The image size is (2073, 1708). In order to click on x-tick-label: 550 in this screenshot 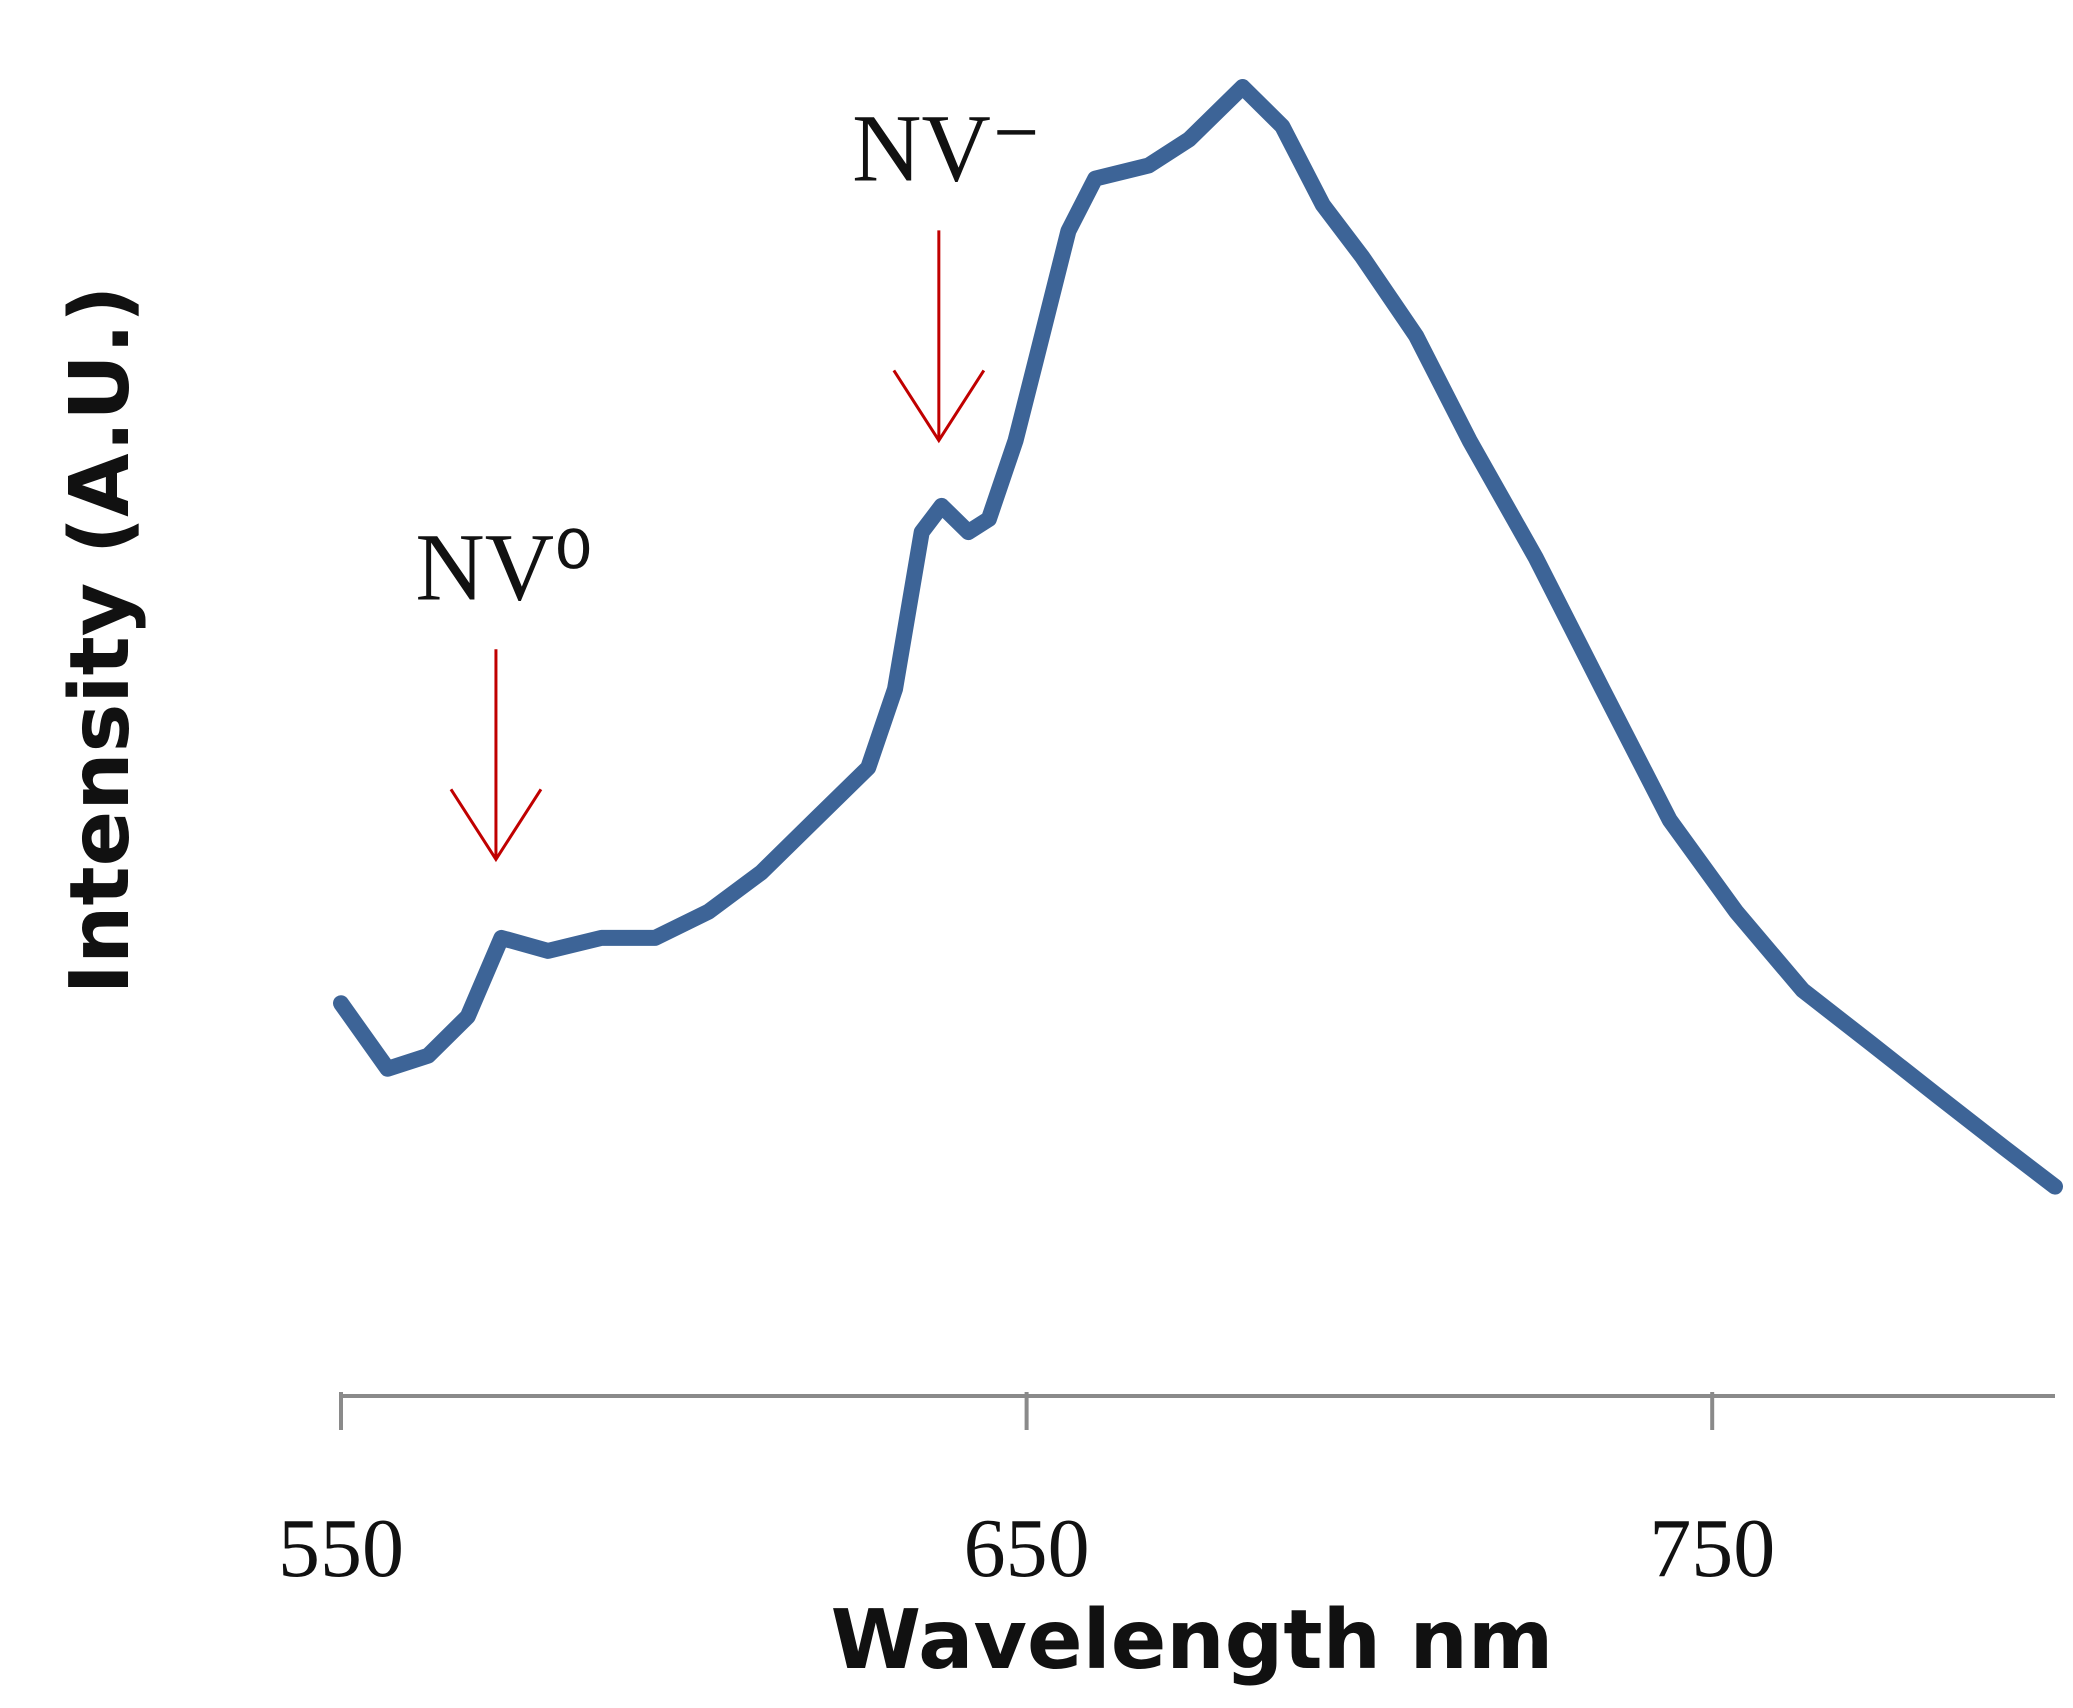, I will do `click(341, 1548)`.